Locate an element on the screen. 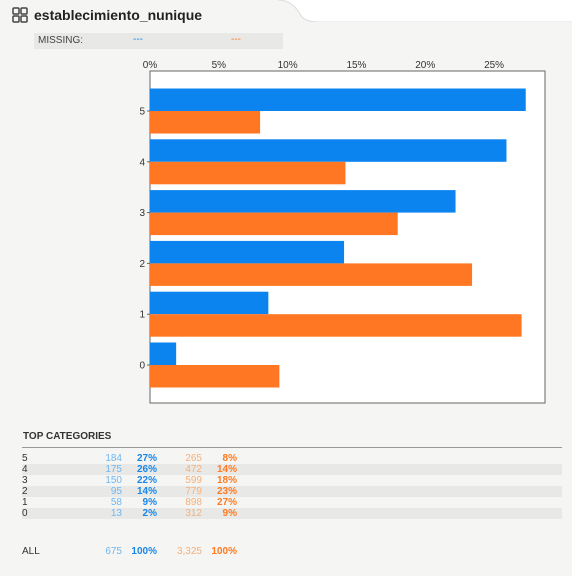  y-tick-label: 0 is located at coordinates (142, 366).